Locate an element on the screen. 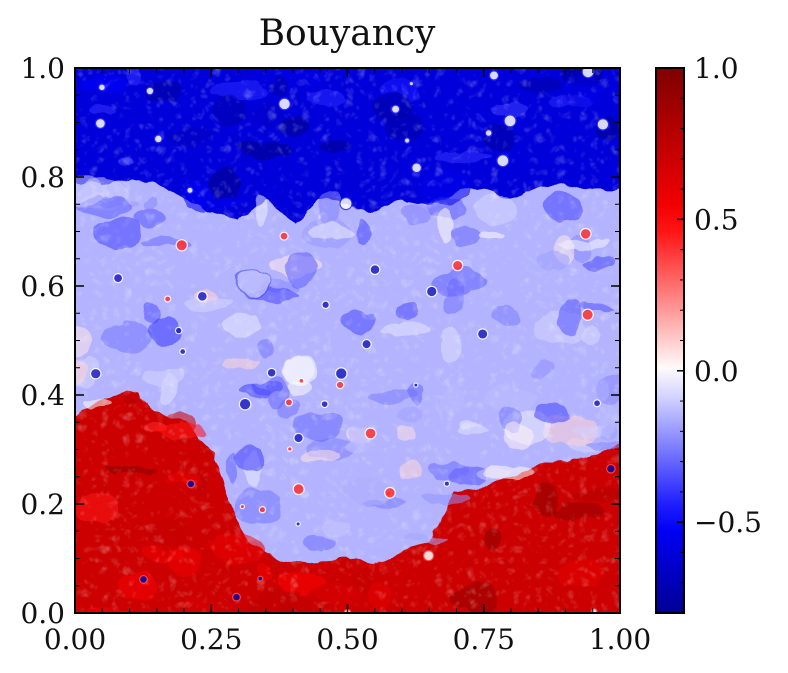 This screenshot has width=788, height=673. x-tick-label: 1.00 is located at coordinates (620, 639).